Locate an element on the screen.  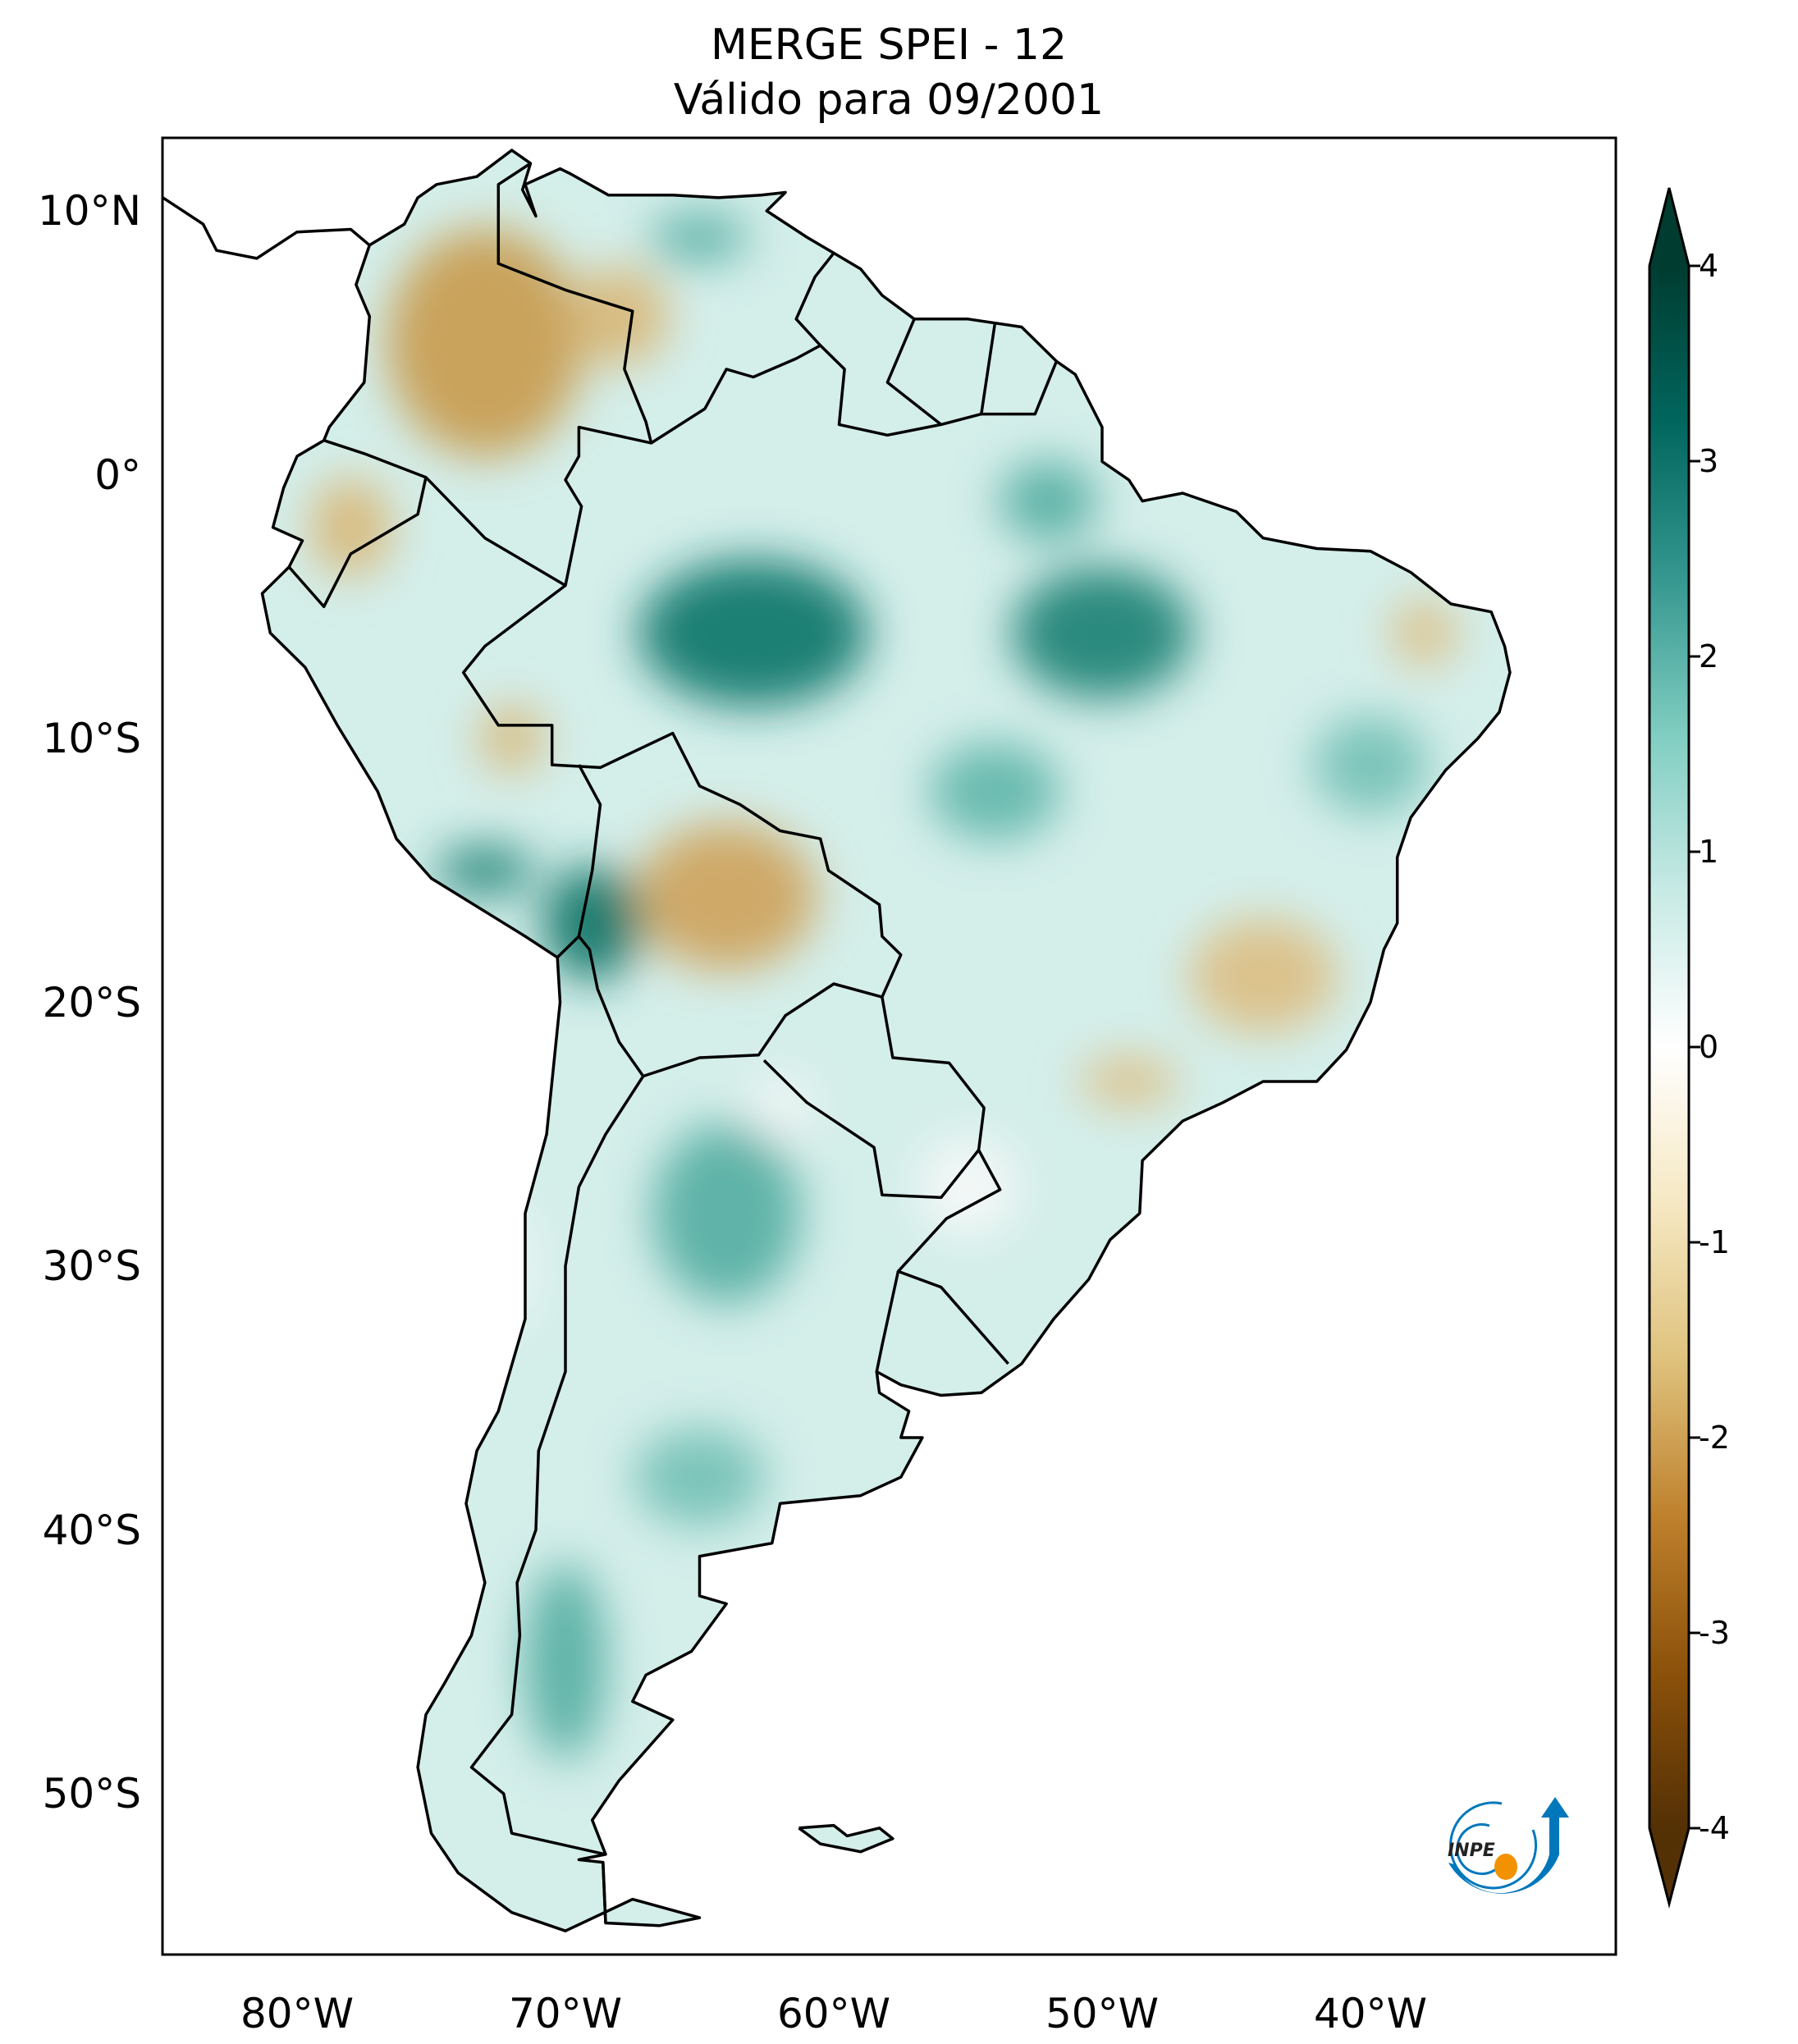
colorbar-gradient is located at coordinates (1669, 1047).